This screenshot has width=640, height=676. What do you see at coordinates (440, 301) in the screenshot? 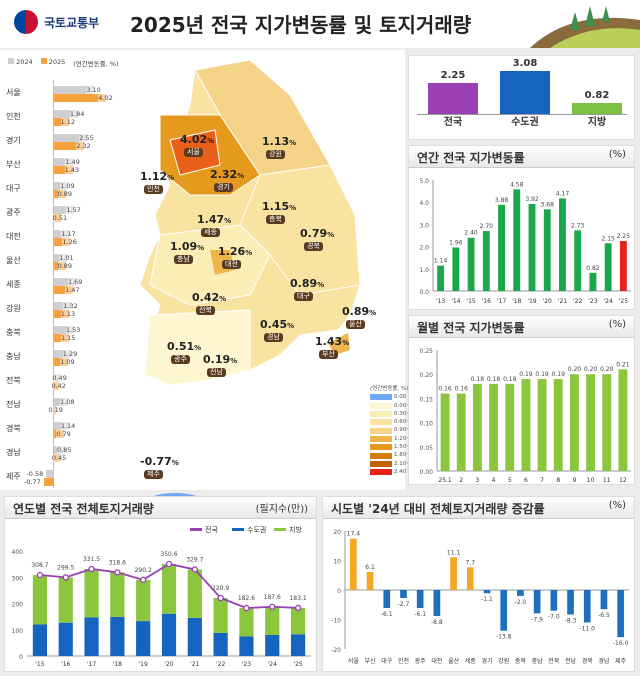
I see `x-tick: '13` at bounding box center [440, 301].